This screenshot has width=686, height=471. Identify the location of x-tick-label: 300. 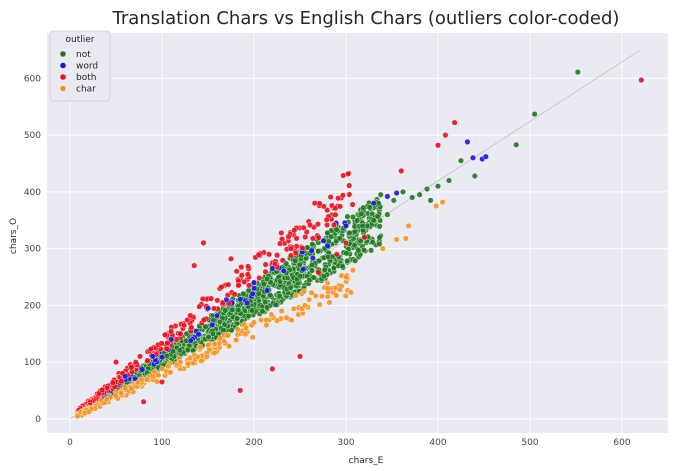
(345, 443).